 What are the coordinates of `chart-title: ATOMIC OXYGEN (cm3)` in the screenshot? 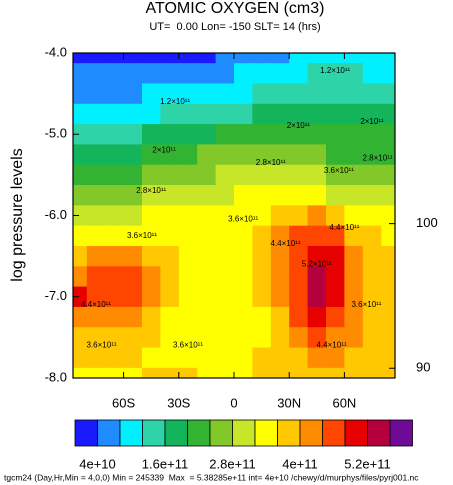 It's located at (235, 8).